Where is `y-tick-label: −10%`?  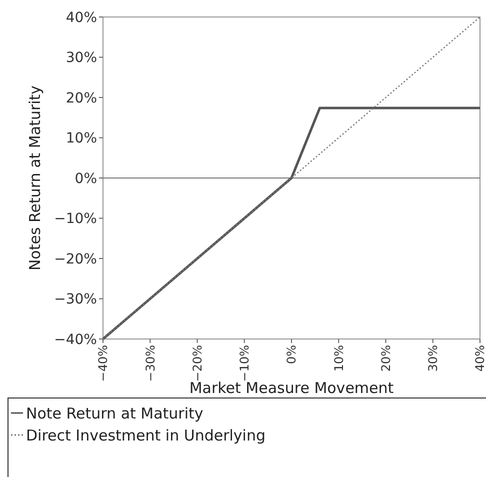
y-tick-label: −10% is located at coordinates (75, 219).